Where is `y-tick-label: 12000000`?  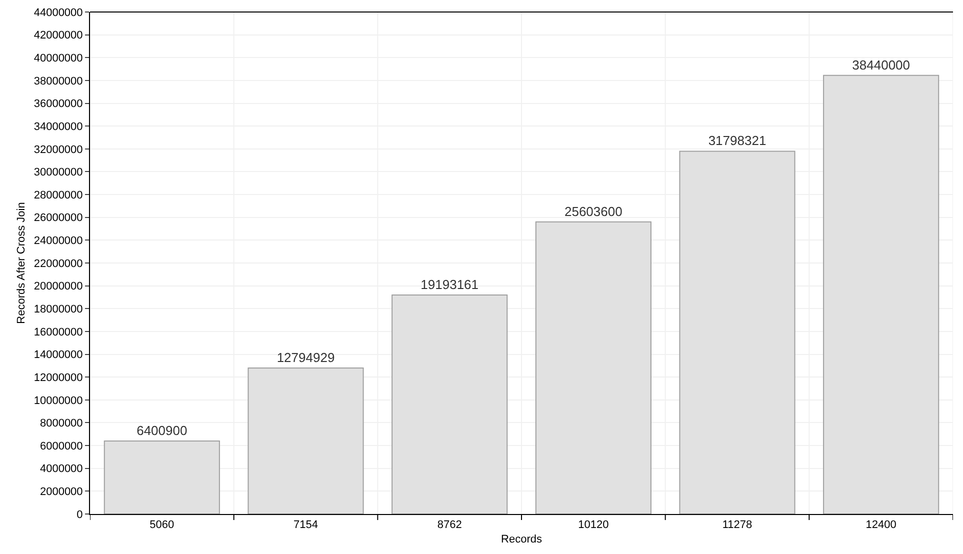
y-tick-label: 12000000 is located at coordinates (58, 378).